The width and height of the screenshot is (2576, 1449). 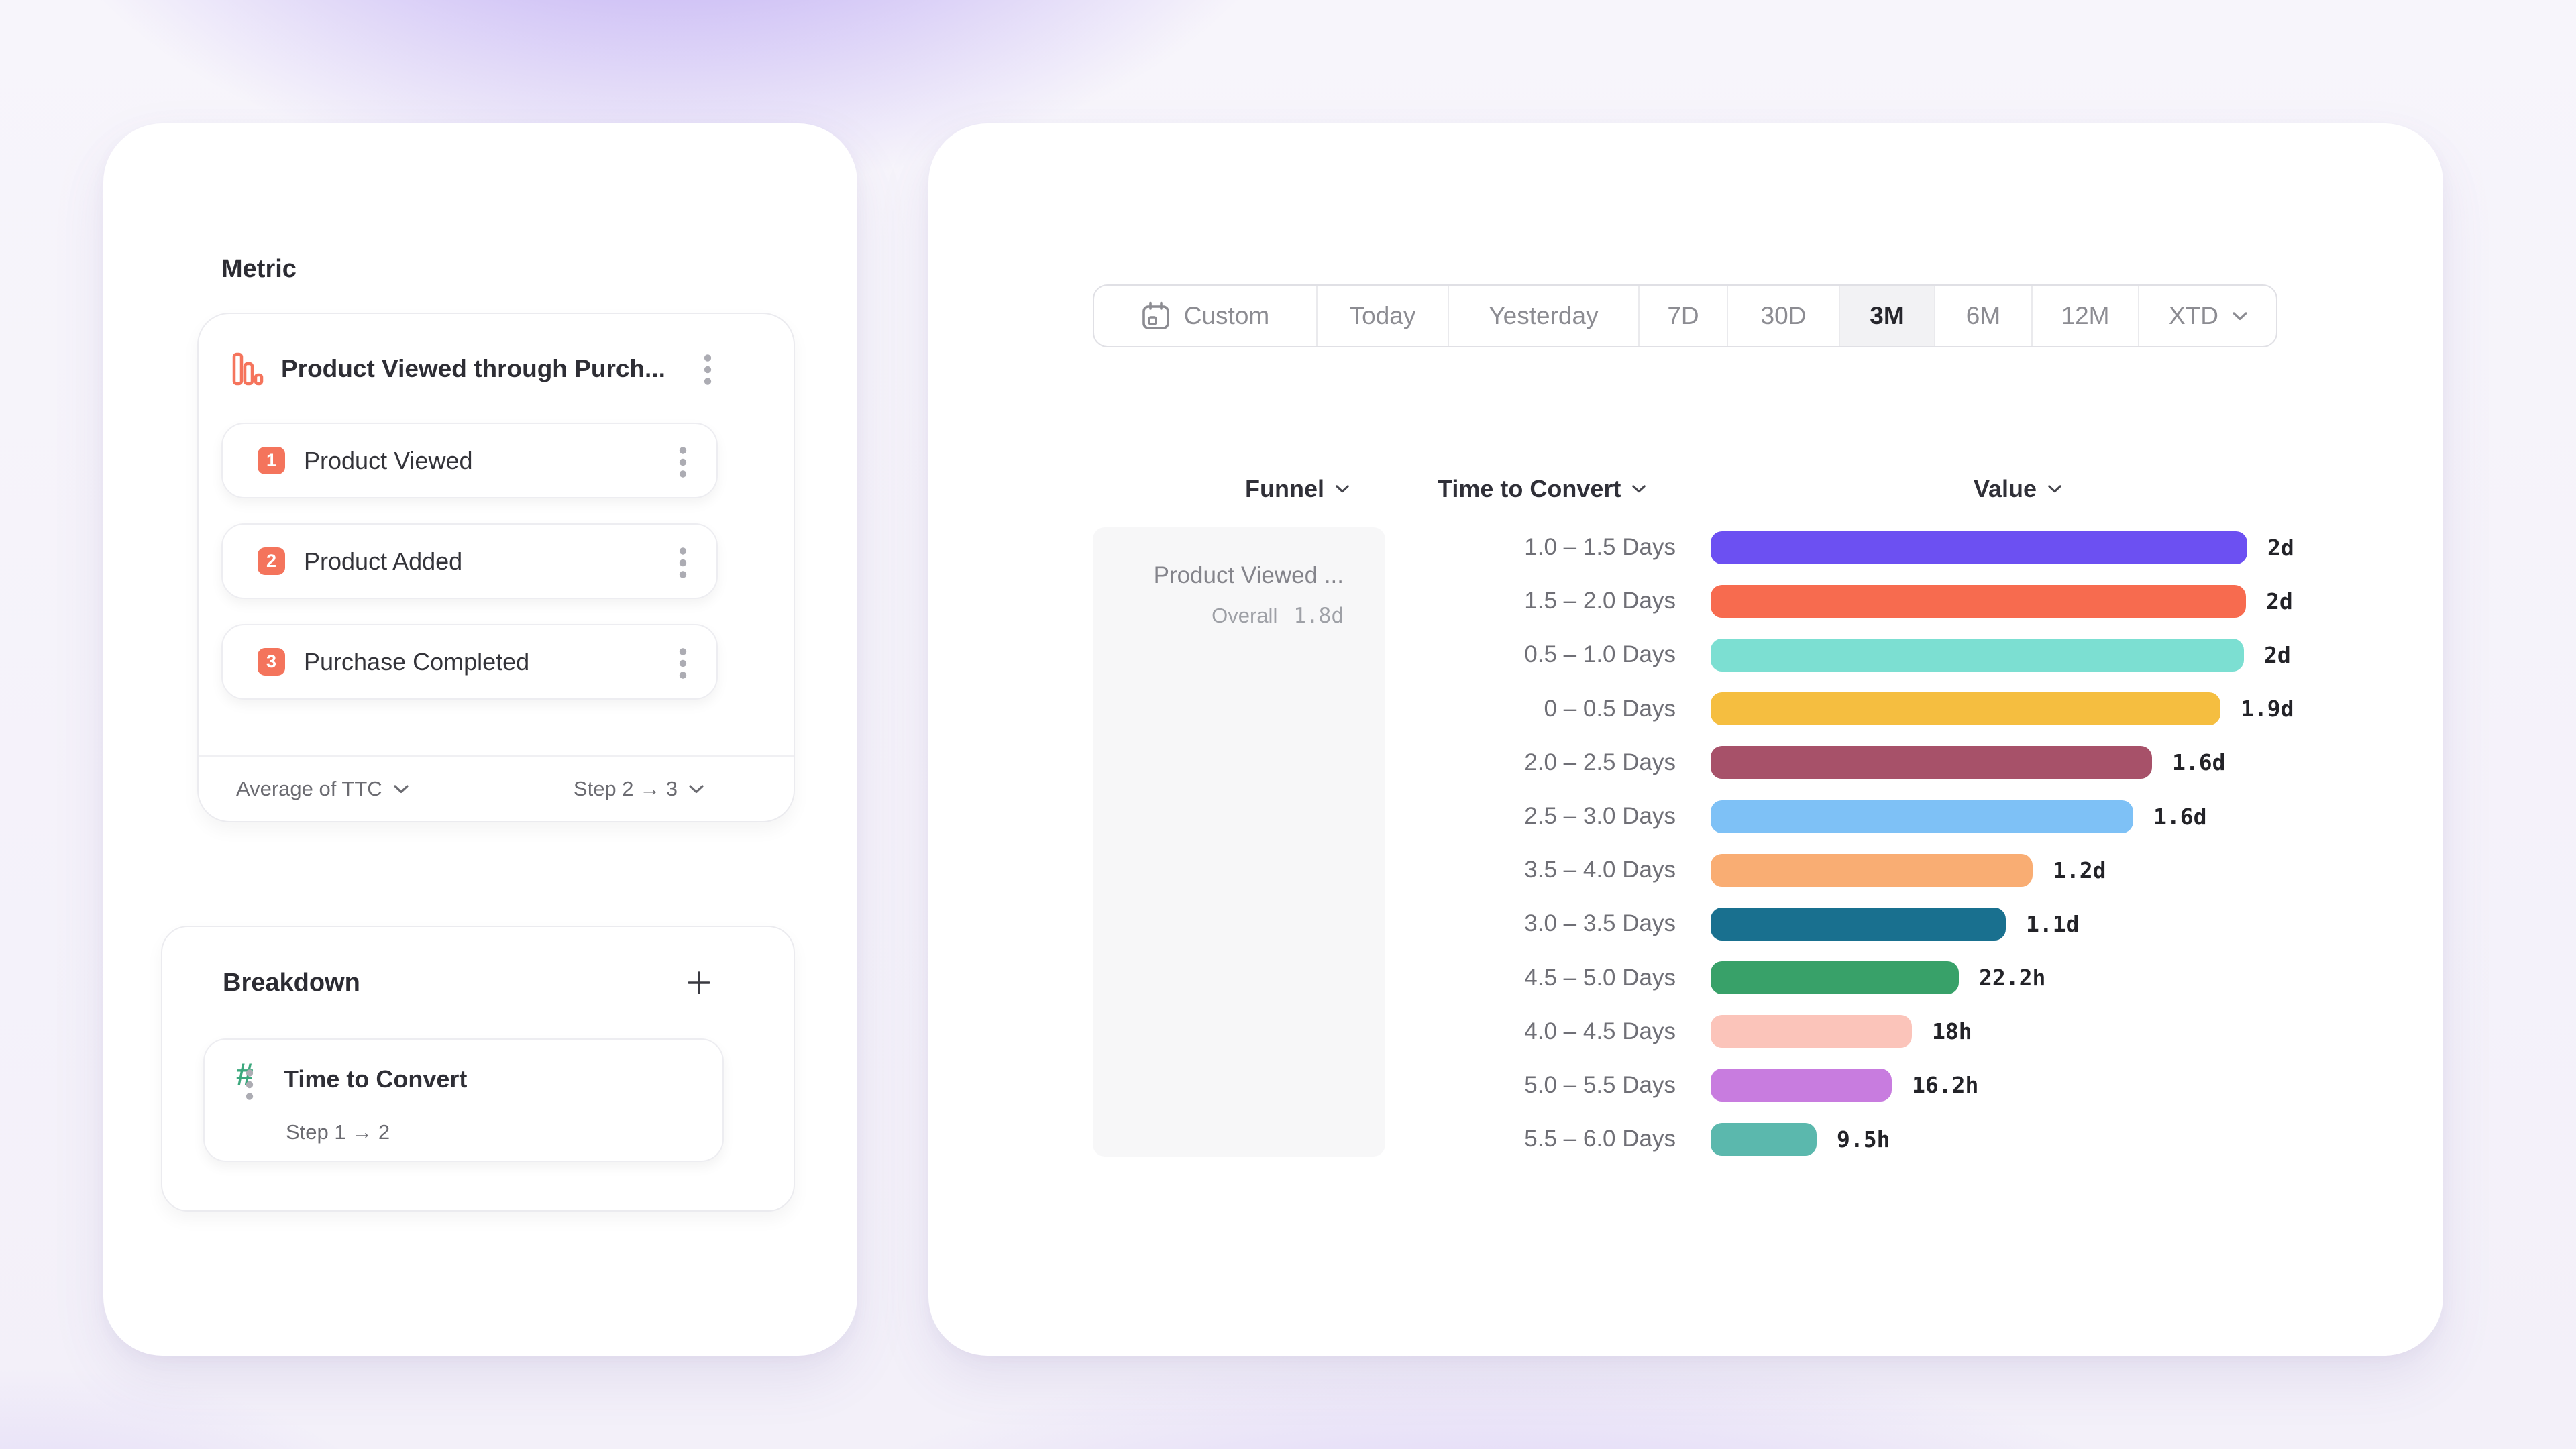 What do you see at coordinates (271, 460) in the screenshot?
I see `step-number-badge: 1` at bounding box center [271, 460].